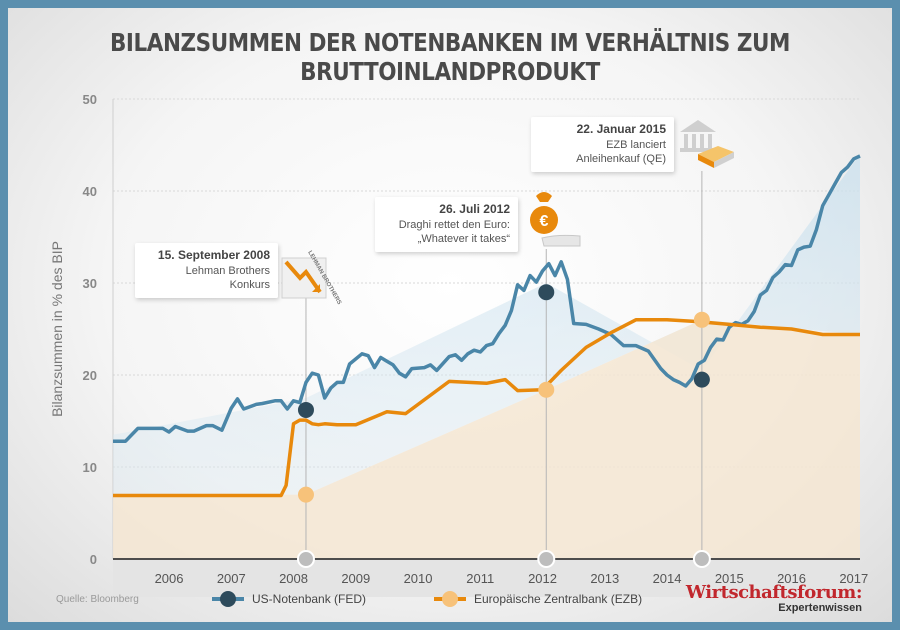 This screenshot has width=900, height=630. I want to click on bank-base, so click(698, 150).